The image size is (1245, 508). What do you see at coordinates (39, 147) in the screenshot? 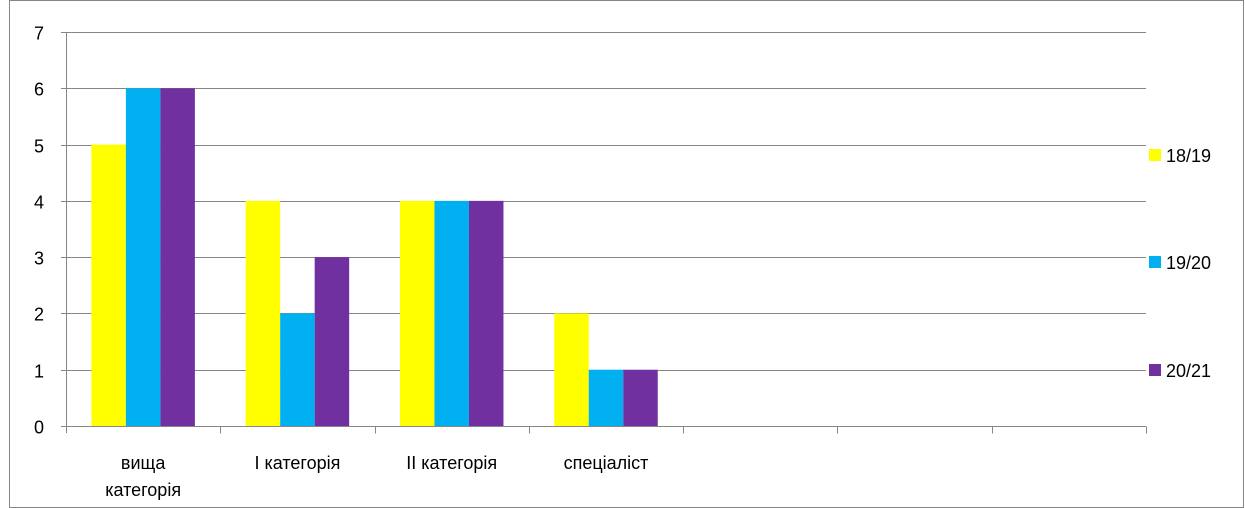
I see `y-tick-label: 5` at bounding box center [39, 147].